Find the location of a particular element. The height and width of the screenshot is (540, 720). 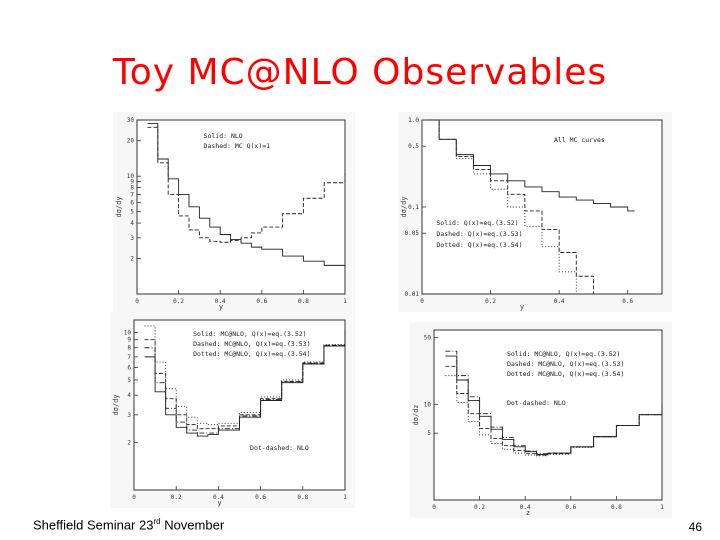

y-tick-label: 30 is located at coordinates (131, 120).